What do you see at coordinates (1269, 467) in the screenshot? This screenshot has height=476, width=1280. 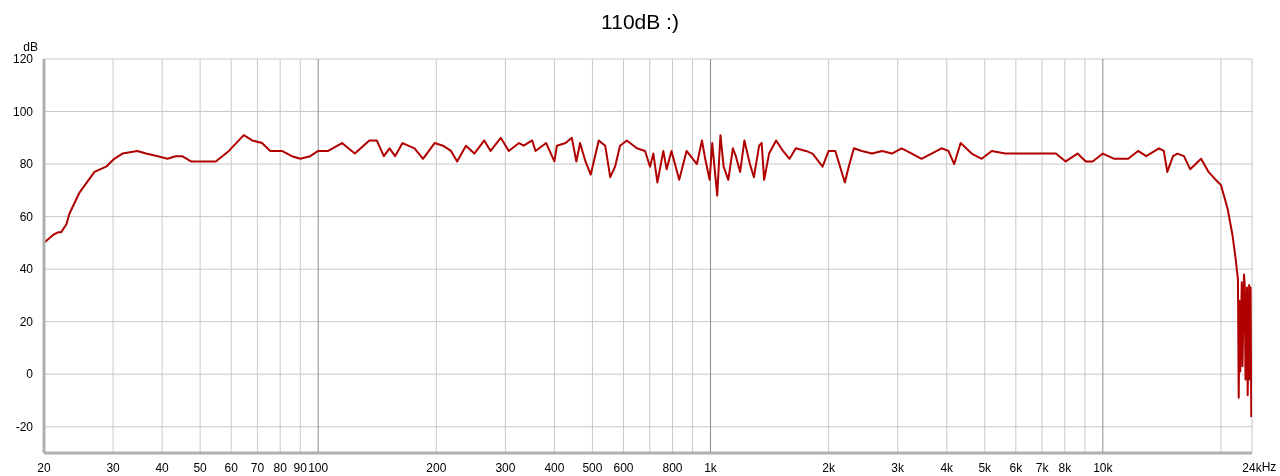 I see `x-axis-title: Hz` at bounding box center [1269, 467].